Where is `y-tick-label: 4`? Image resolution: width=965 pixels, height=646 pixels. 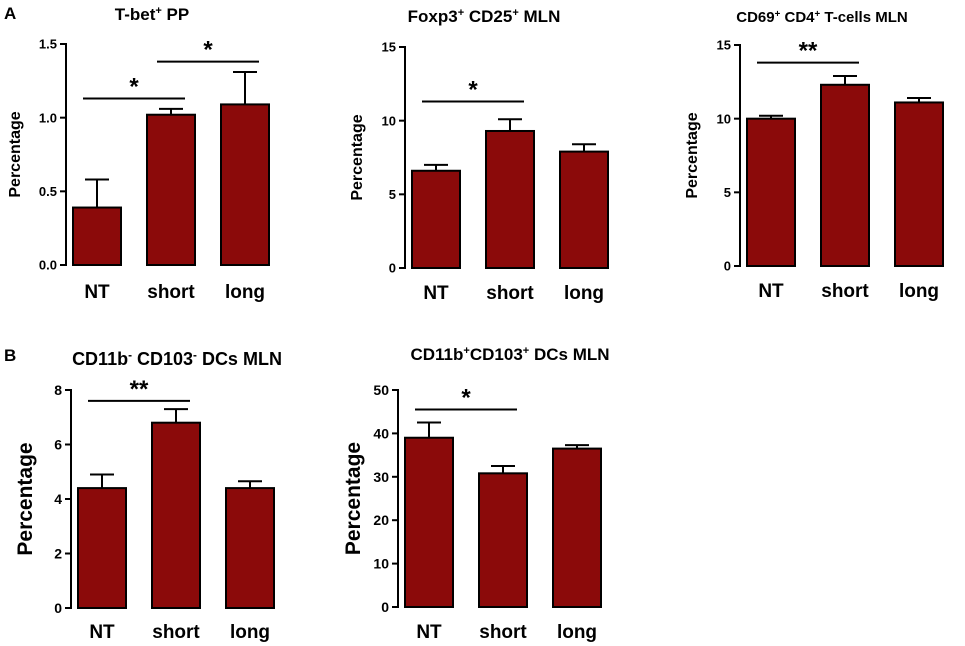 y-tick-label: 4 is located at coordinates (58, 499).